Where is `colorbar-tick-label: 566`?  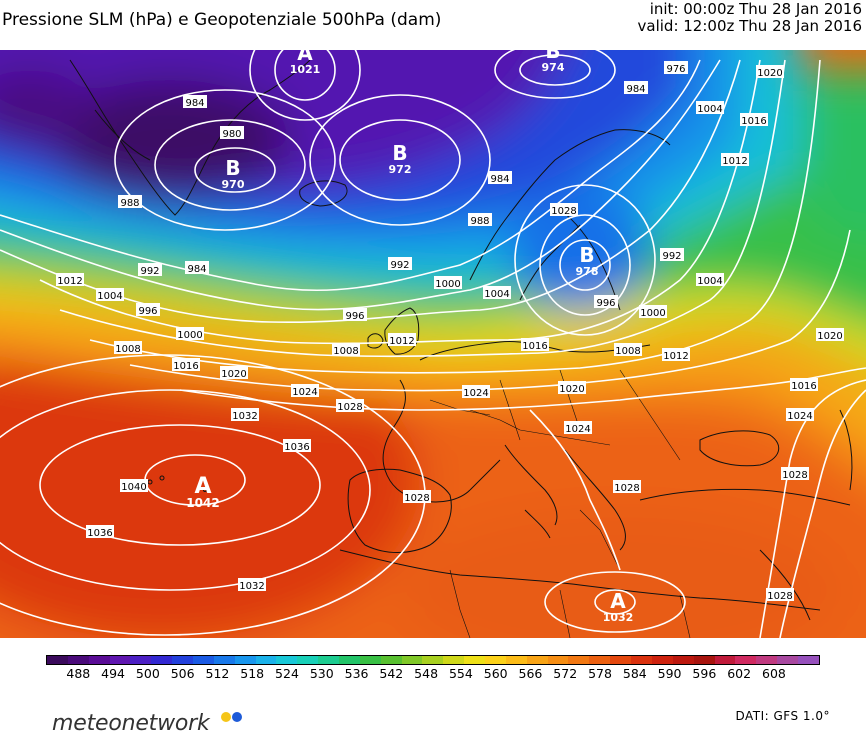
colorbar-tick-label: 566 is located at coordinates (530, 673).